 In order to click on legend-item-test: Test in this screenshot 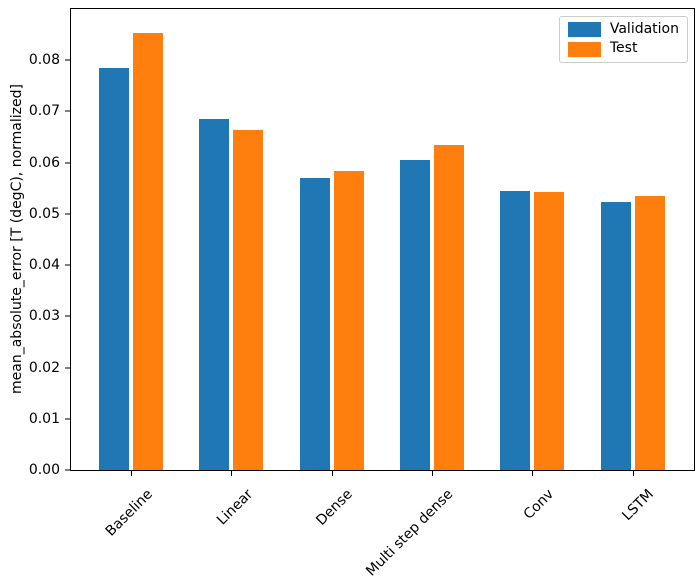, I will do `click(623, 48)`.